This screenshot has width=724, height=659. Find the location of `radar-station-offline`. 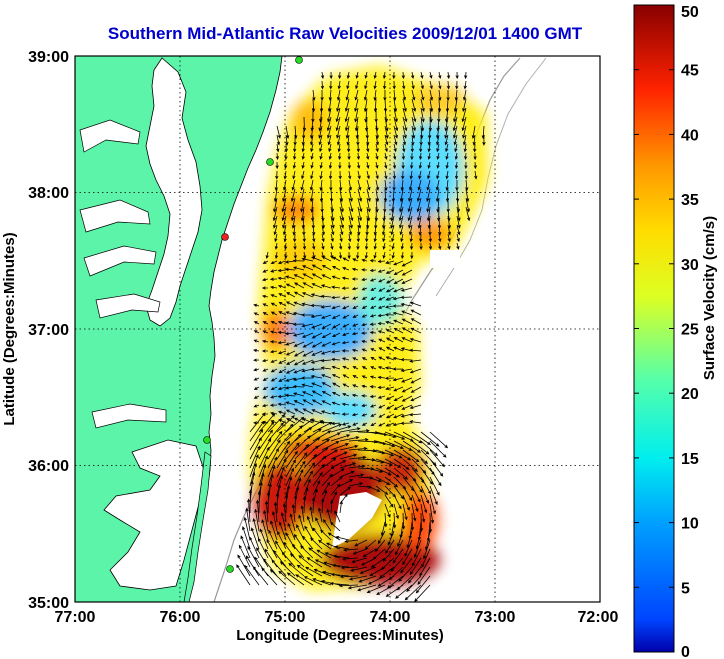

radar-station-offline is located at coordinates (225, 237).